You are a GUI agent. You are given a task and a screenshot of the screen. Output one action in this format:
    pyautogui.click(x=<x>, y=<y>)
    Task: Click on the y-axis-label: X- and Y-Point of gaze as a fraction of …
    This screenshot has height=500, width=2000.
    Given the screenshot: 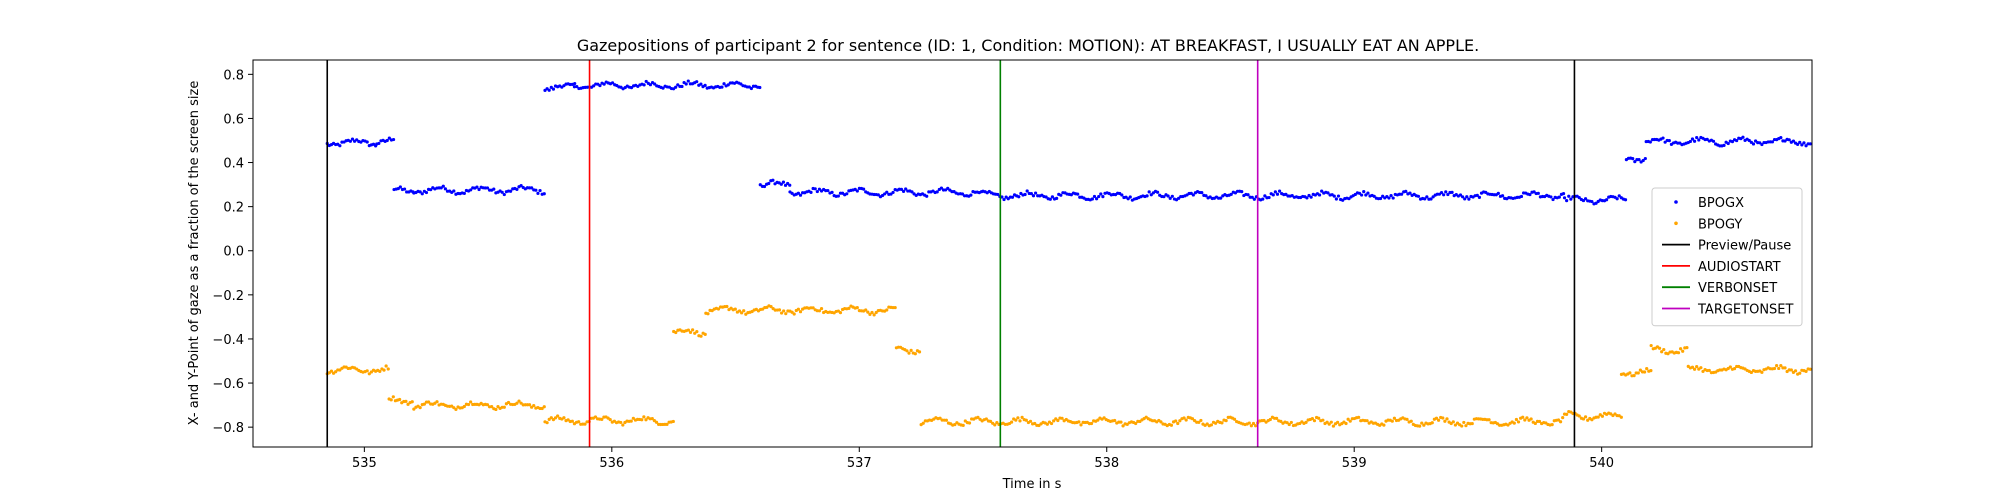 What is the action you would take?
    pyautogui.click(x=194, y=253)
    